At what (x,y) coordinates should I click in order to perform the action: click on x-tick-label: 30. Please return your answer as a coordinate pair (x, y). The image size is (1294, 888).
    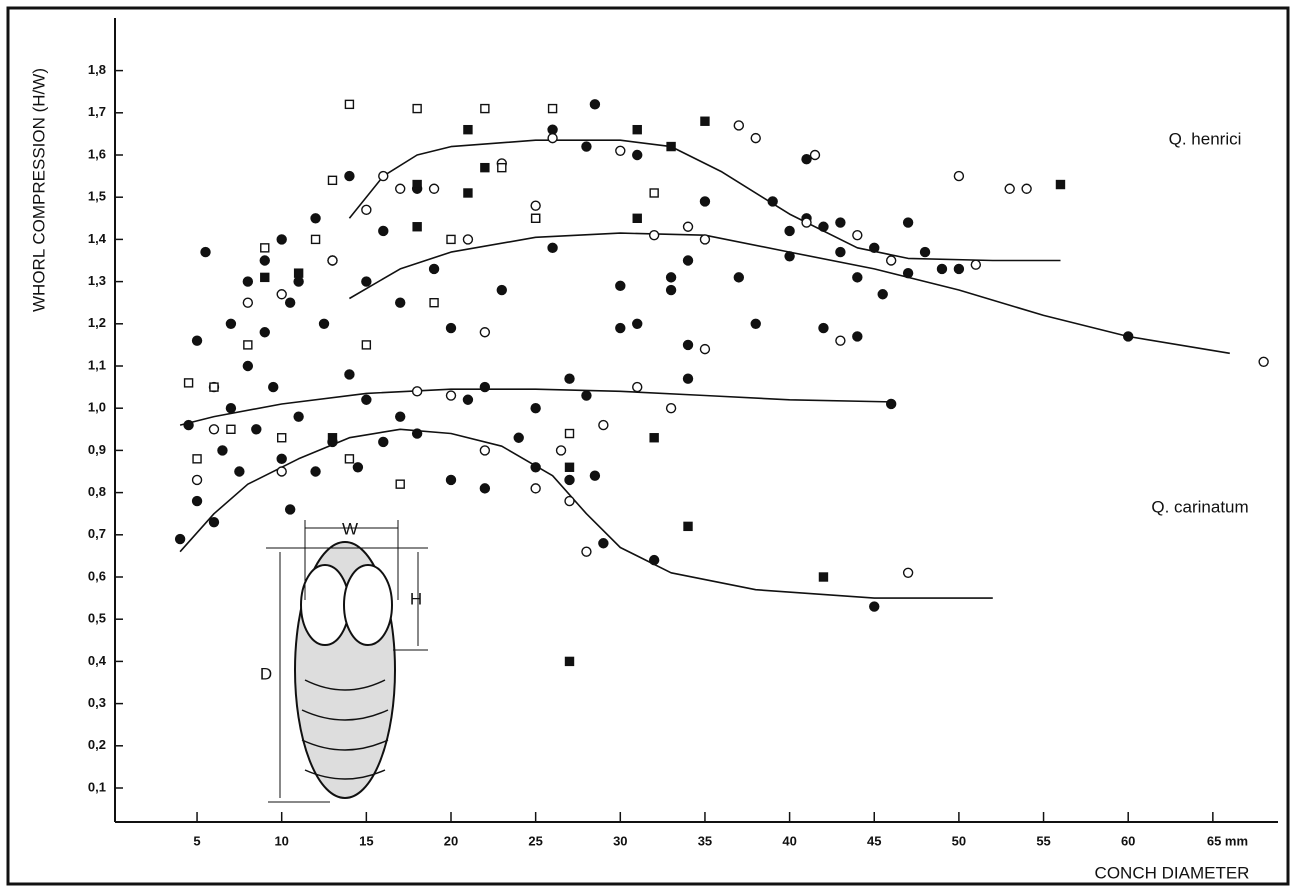
    Looking at the image, I should click on (620, 840).